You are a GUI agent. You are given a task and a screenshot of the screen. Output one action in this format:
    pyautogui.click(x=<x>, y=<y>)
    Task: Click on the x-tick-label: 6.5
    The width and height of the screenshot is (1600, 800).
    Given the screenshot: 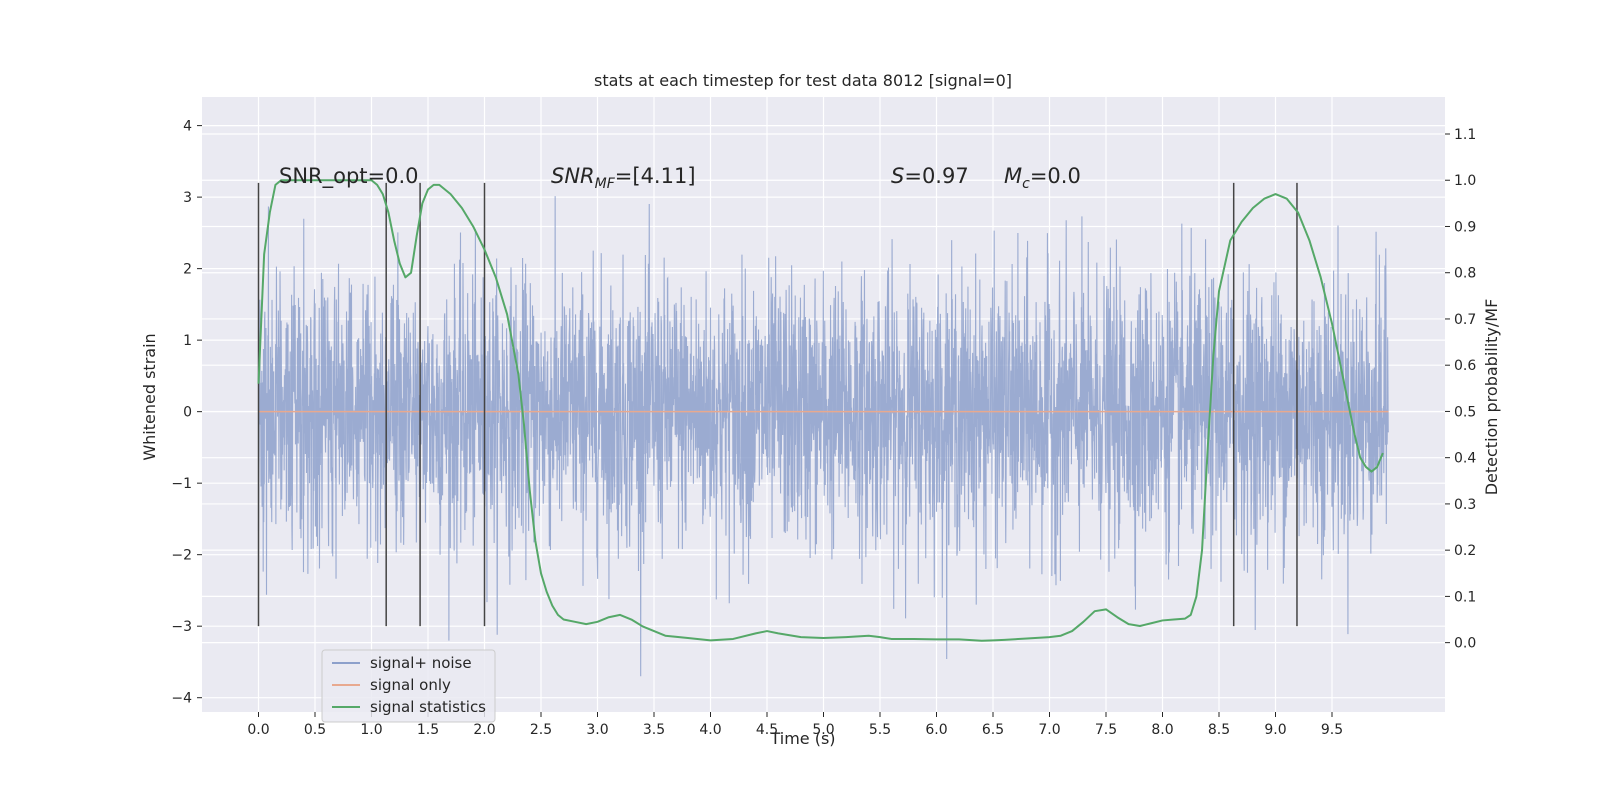 What is the action you would take?
    pyautogui.click(x=993, y=730)
    